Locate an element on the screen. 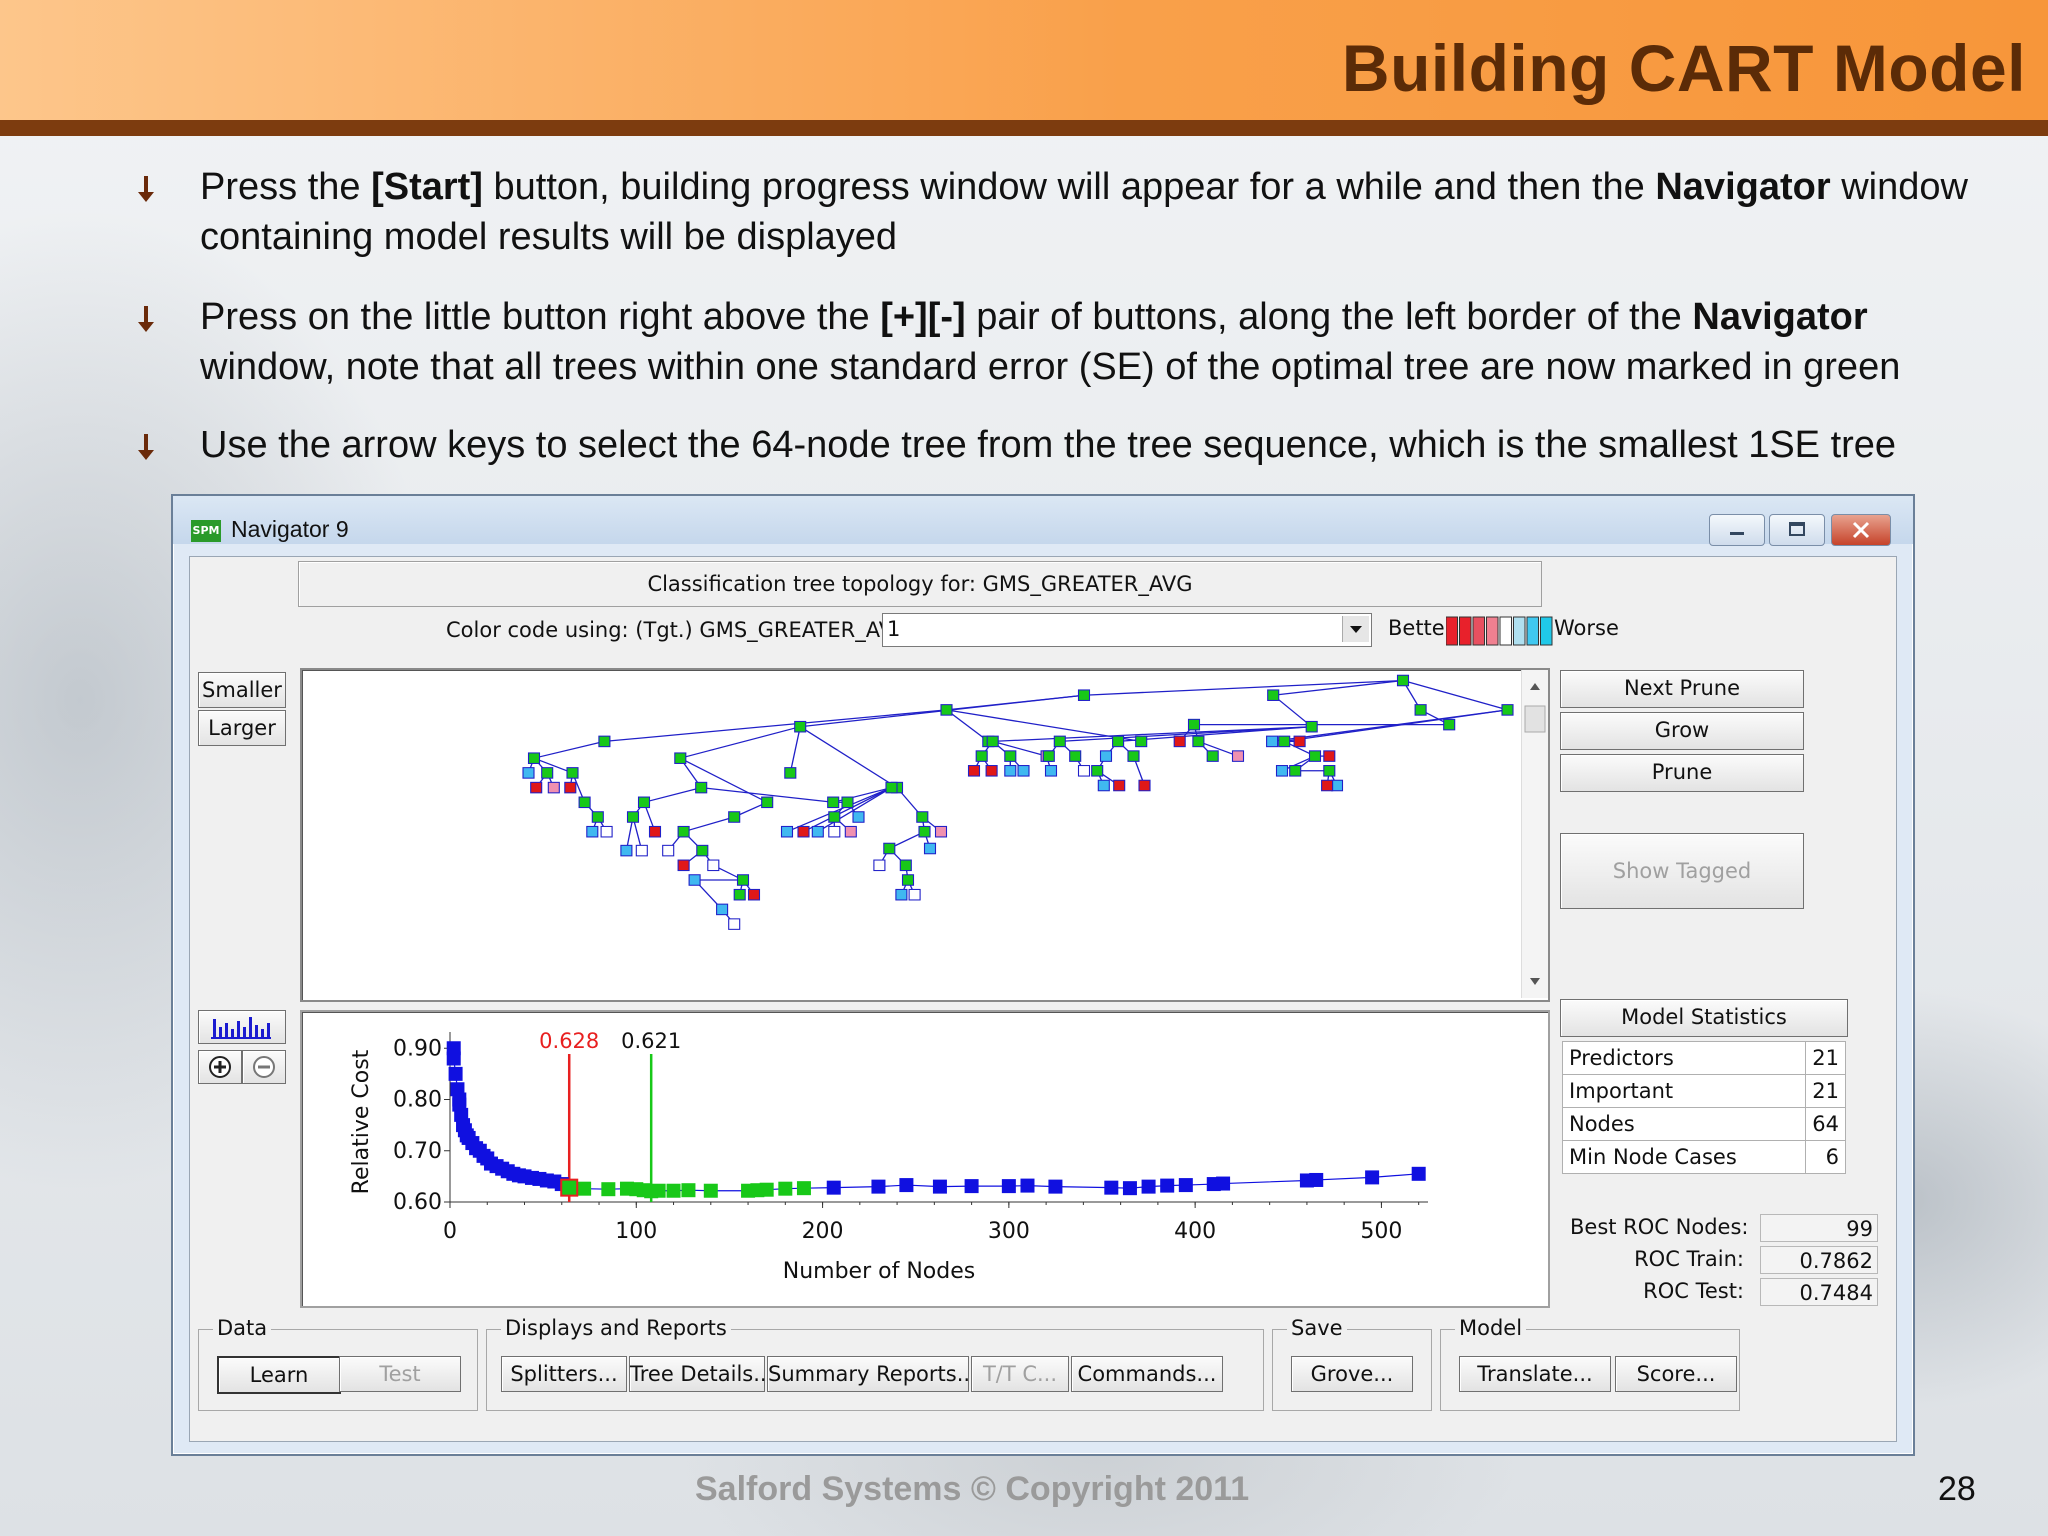 This screenshot has height=1536, width=2048. tree-topology-graph is located at coordinates (1018, 802).